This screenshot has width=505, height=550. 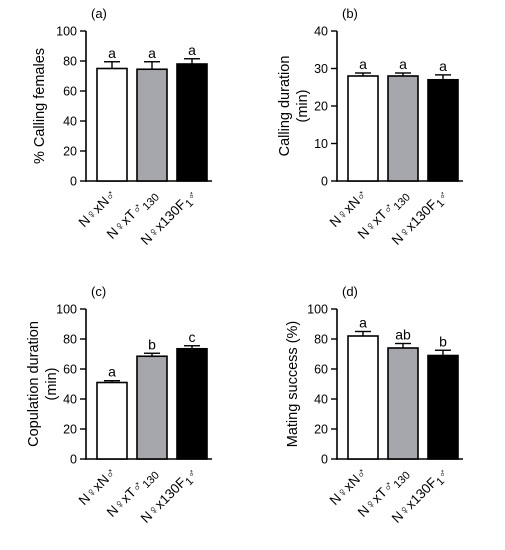 What do you see at coordinates (99, 13) in the screenshot?
I see `panel-label: (a)` at bounding box center [99, 13].